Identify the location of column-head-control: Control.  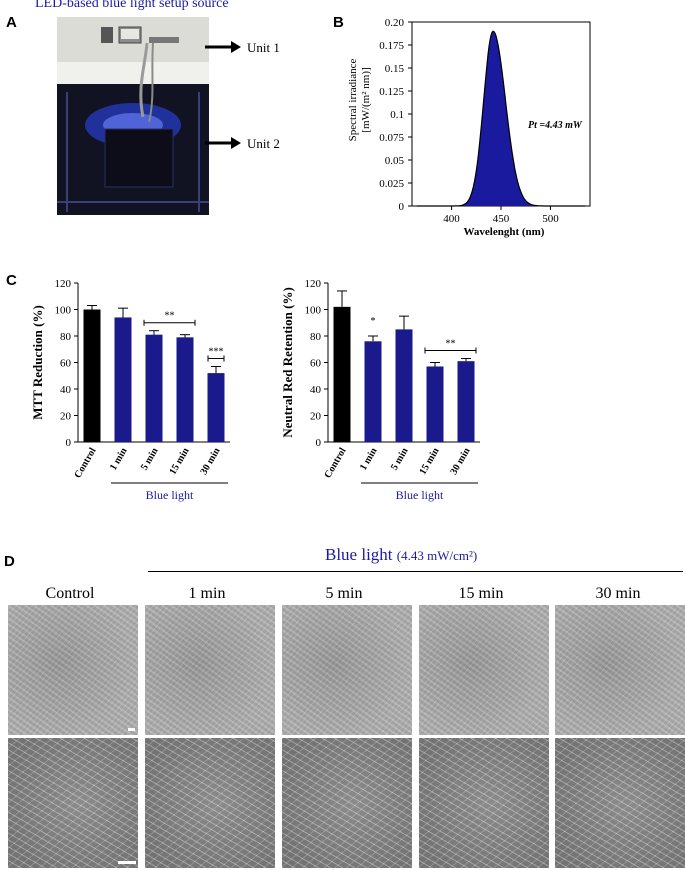
(70, 593).